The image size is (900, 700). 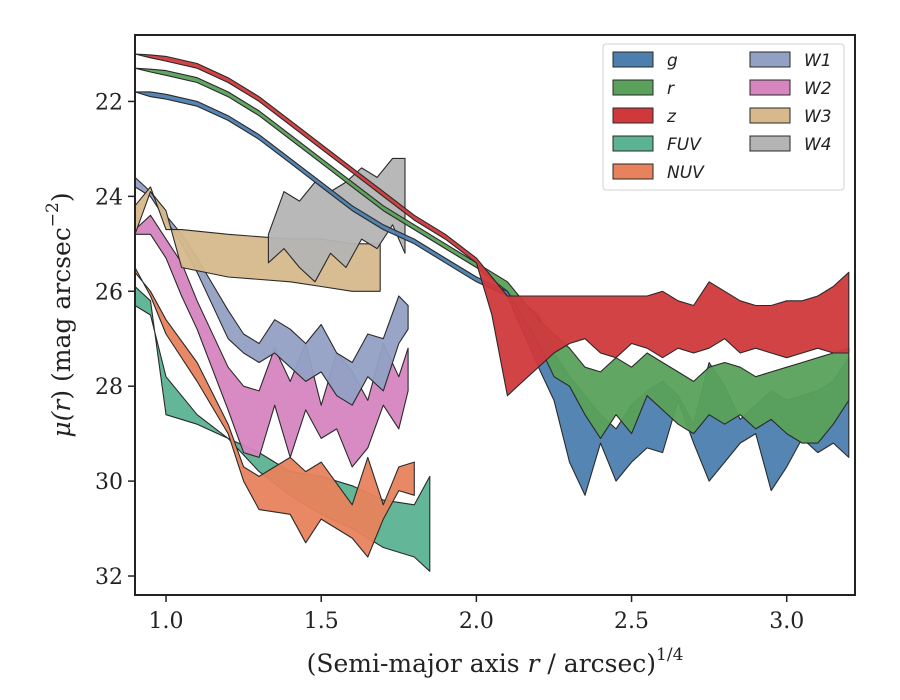 I want to click on y-tick-label: 28, so click(x=109, y=387).